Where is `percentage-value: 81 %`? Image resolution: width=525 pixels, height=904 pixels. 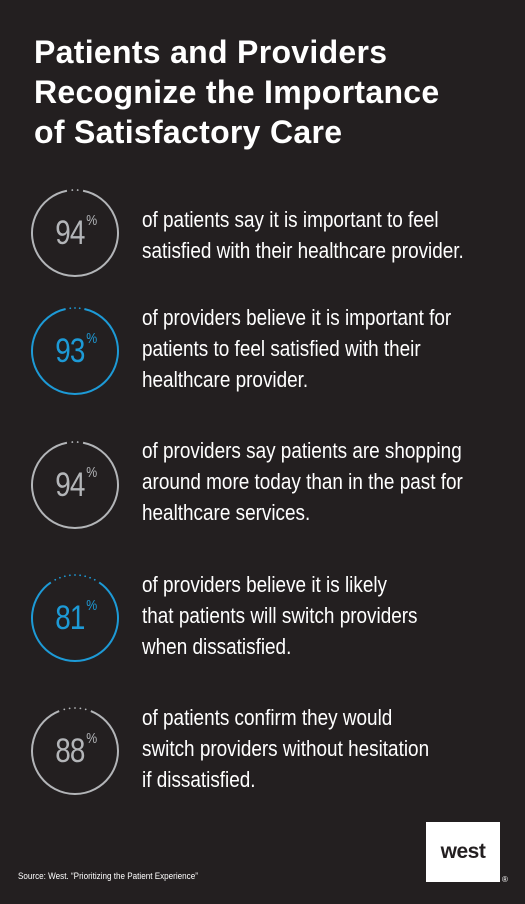 percentage-value: 81 % is located at coordinates (75, 618).